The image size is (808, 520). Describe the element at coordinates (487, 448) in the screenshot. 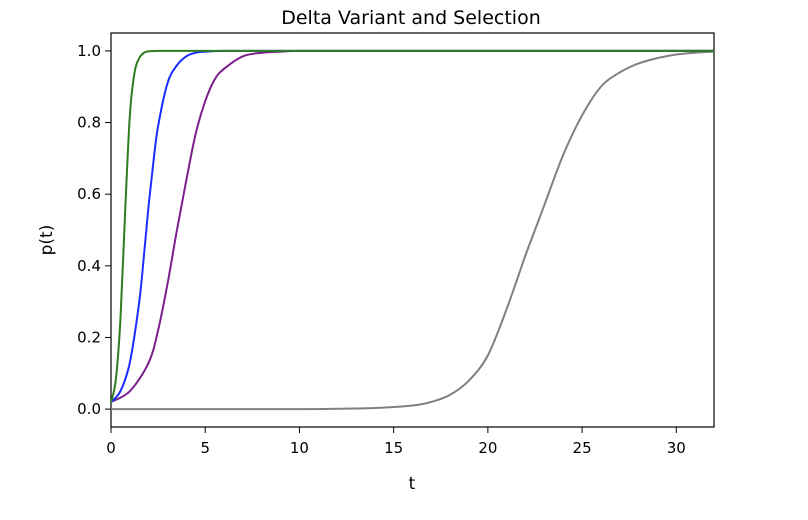

I see `x-tick-label: 20` at that location.